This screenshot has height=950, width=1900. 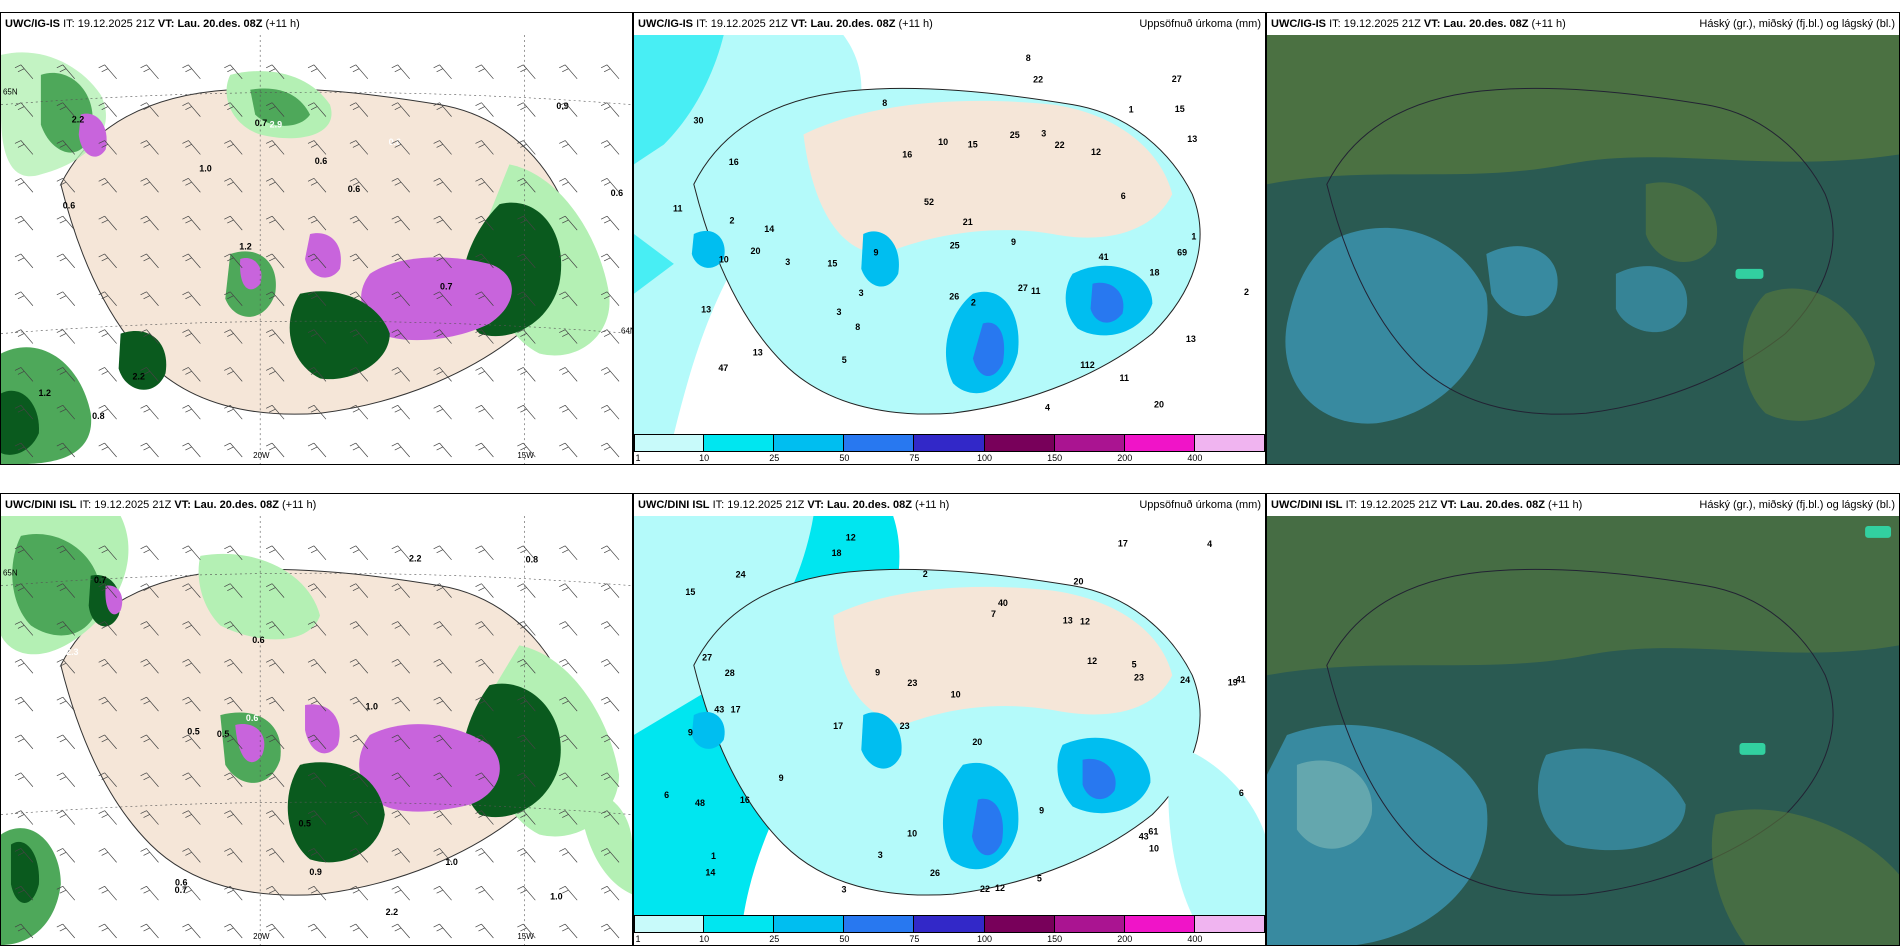 I want to click on colorbar-tick-label: 100, so click(x=985, y=939).